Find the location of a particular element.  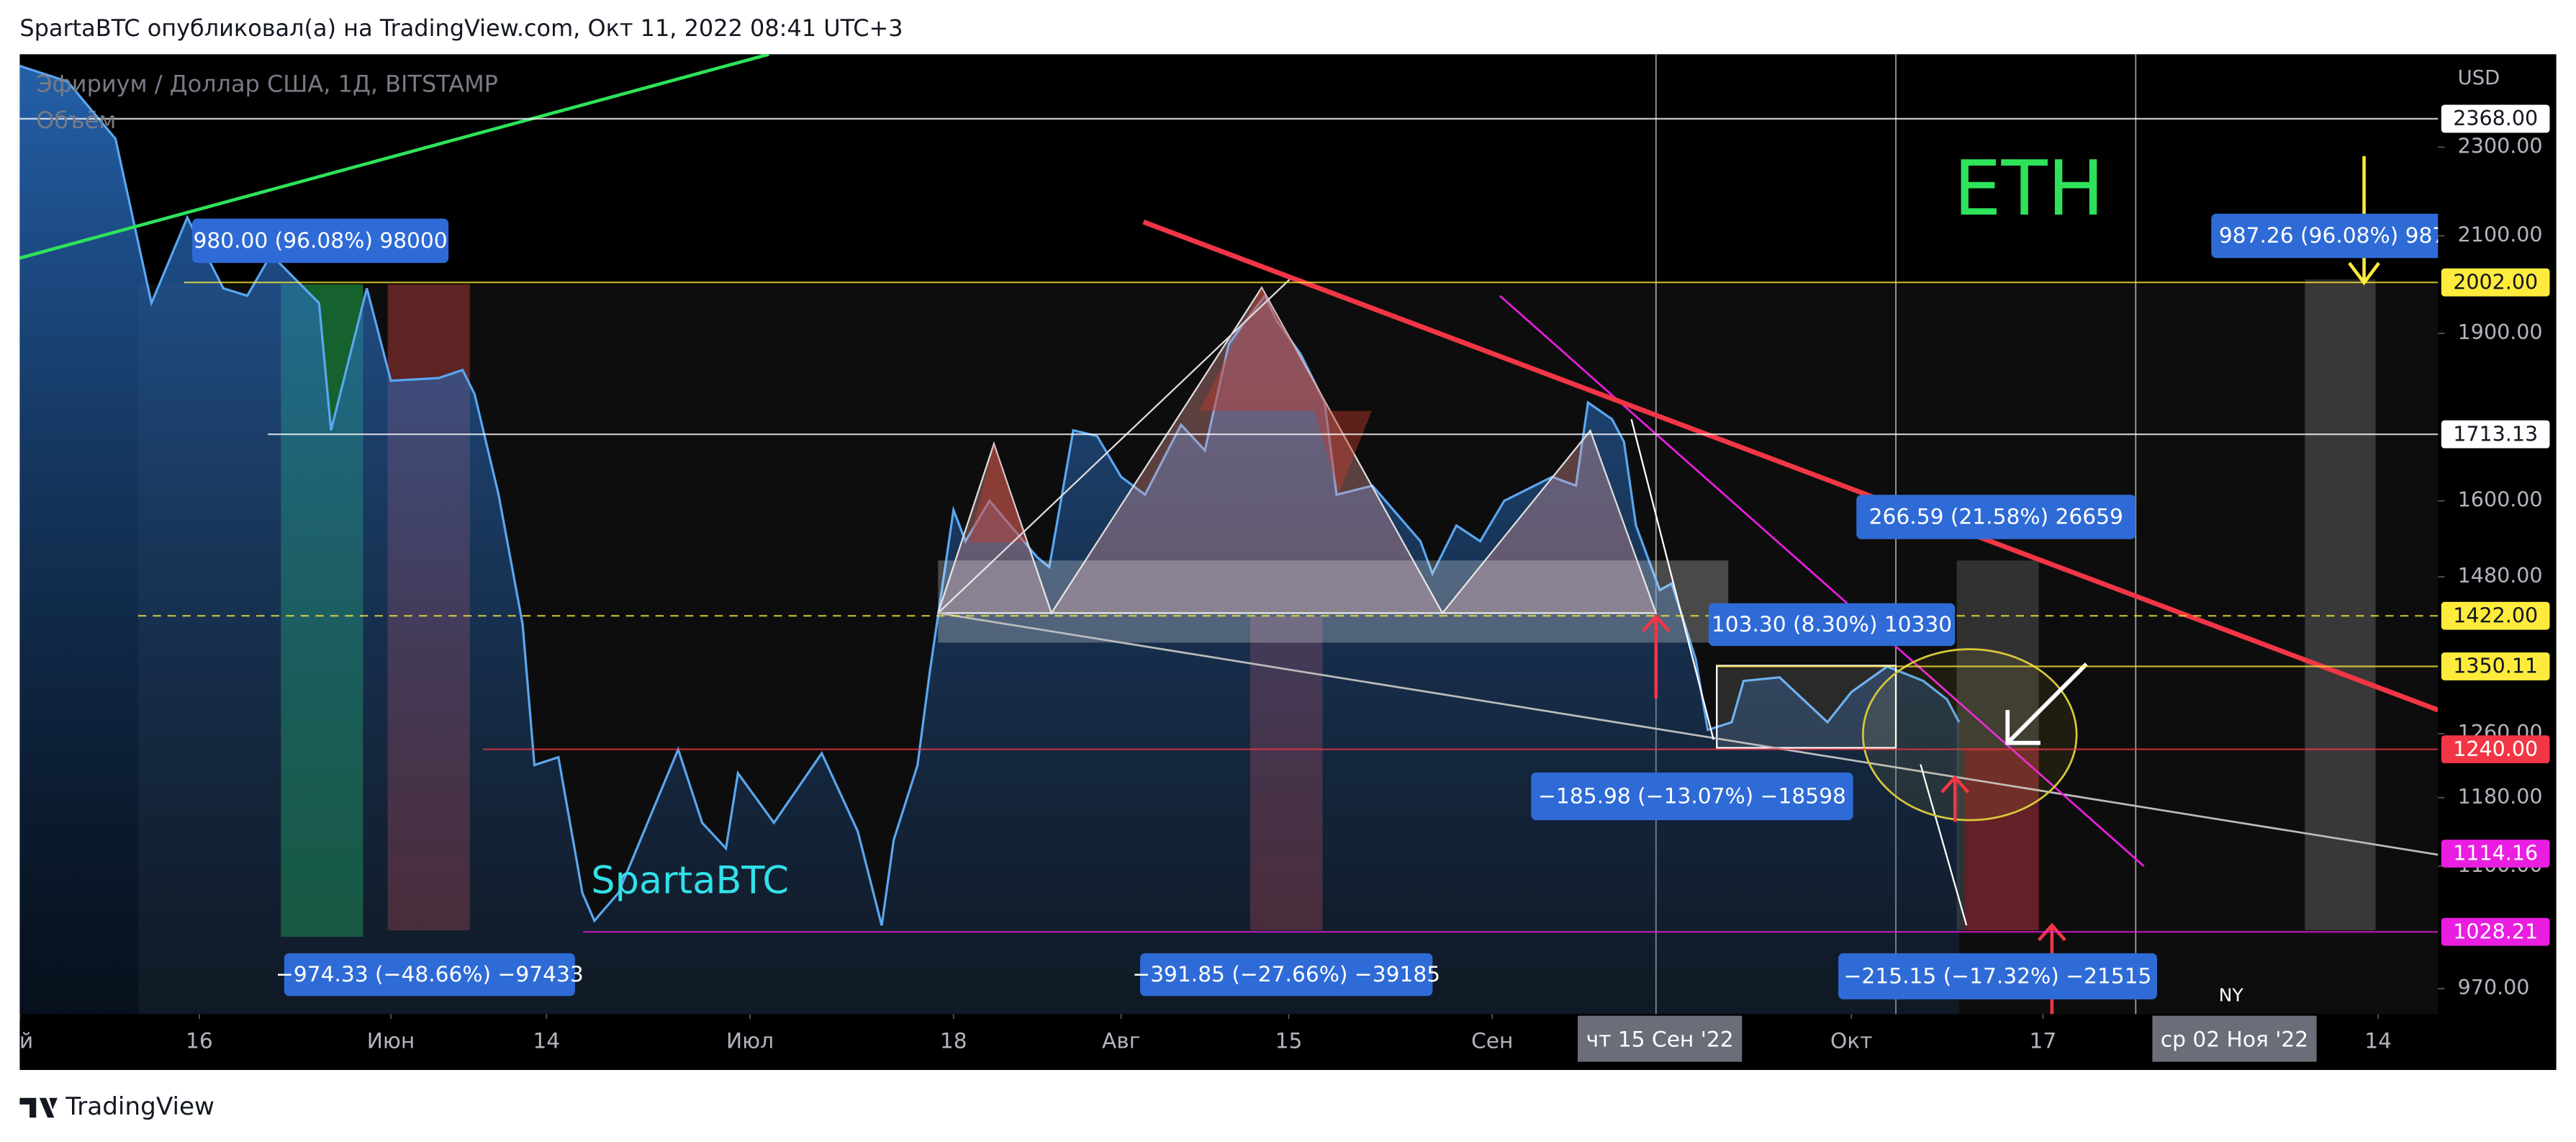

arrow is located at coordinates (2046, 703).